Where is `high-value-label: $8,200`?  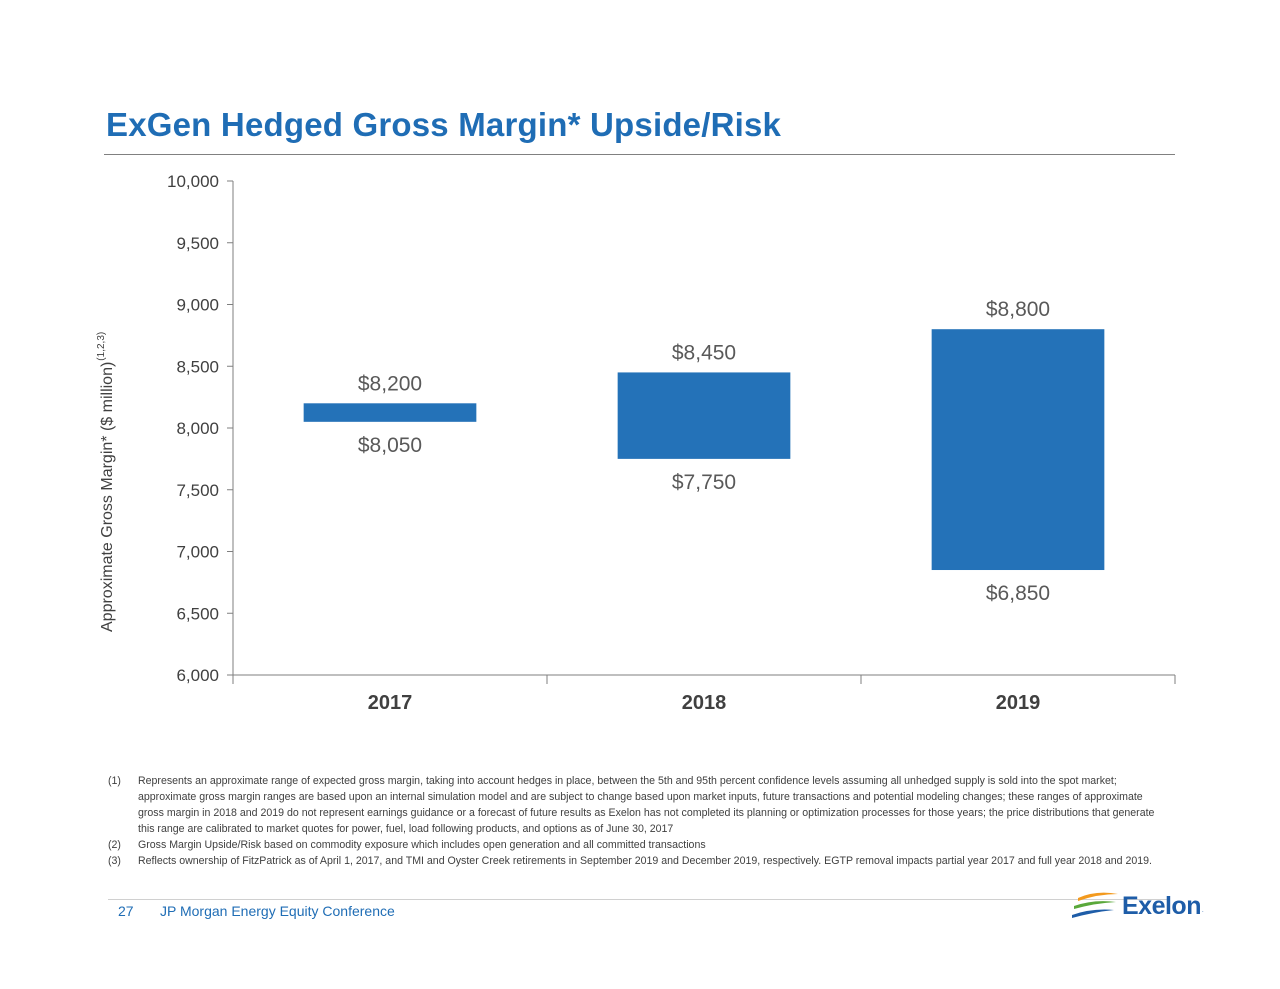
high-value-label: $8,200 is located at coordinates (390, 383).